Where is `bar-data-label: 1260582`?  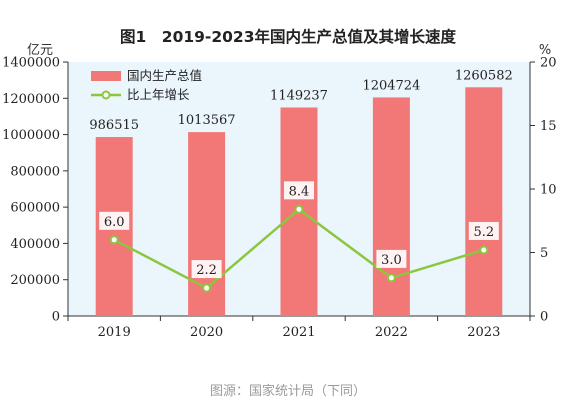 bar-data-label: 1260582 is located at coordinates (484, 75).